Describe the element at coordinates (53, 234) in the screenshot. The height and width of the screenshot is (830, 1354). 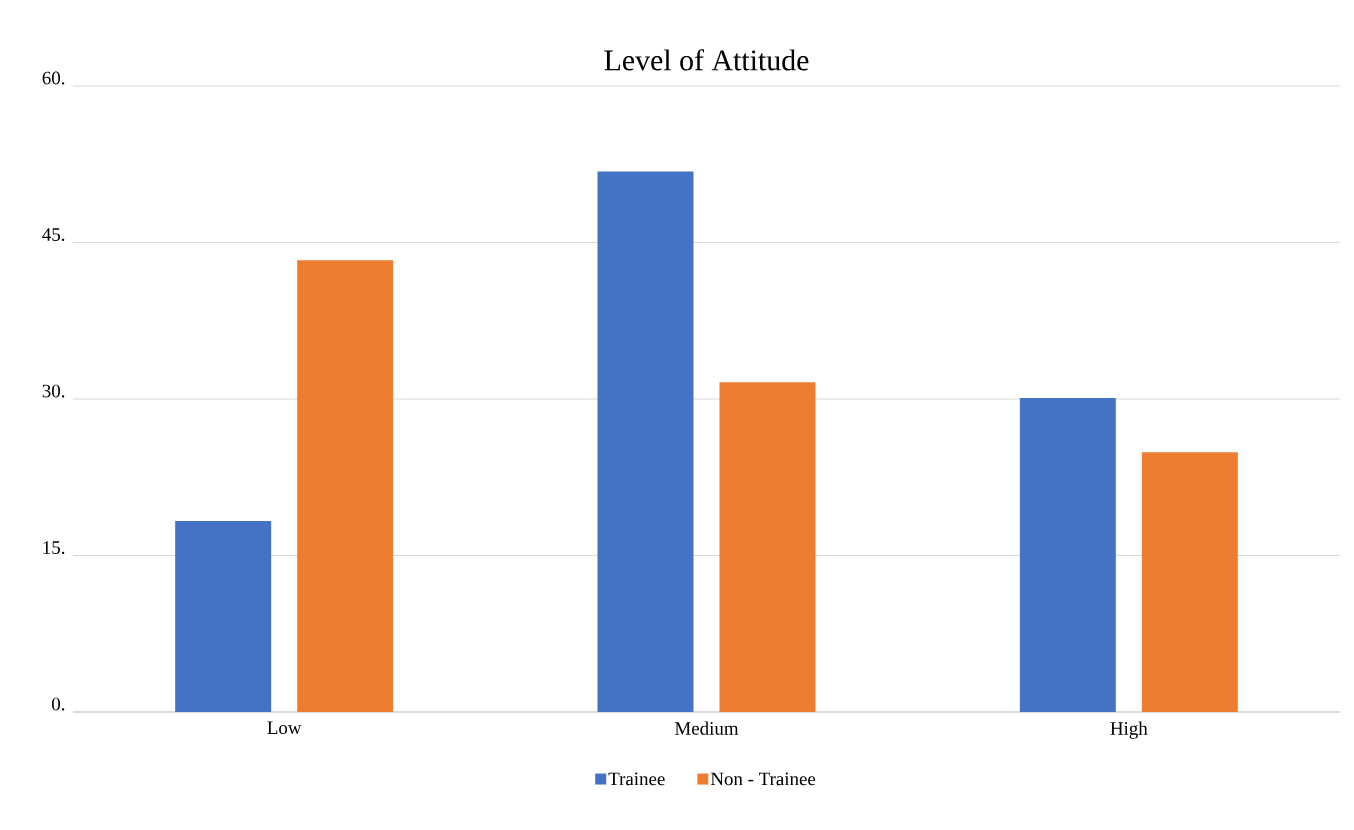
I see `y-tick-label: 45.` at that location.